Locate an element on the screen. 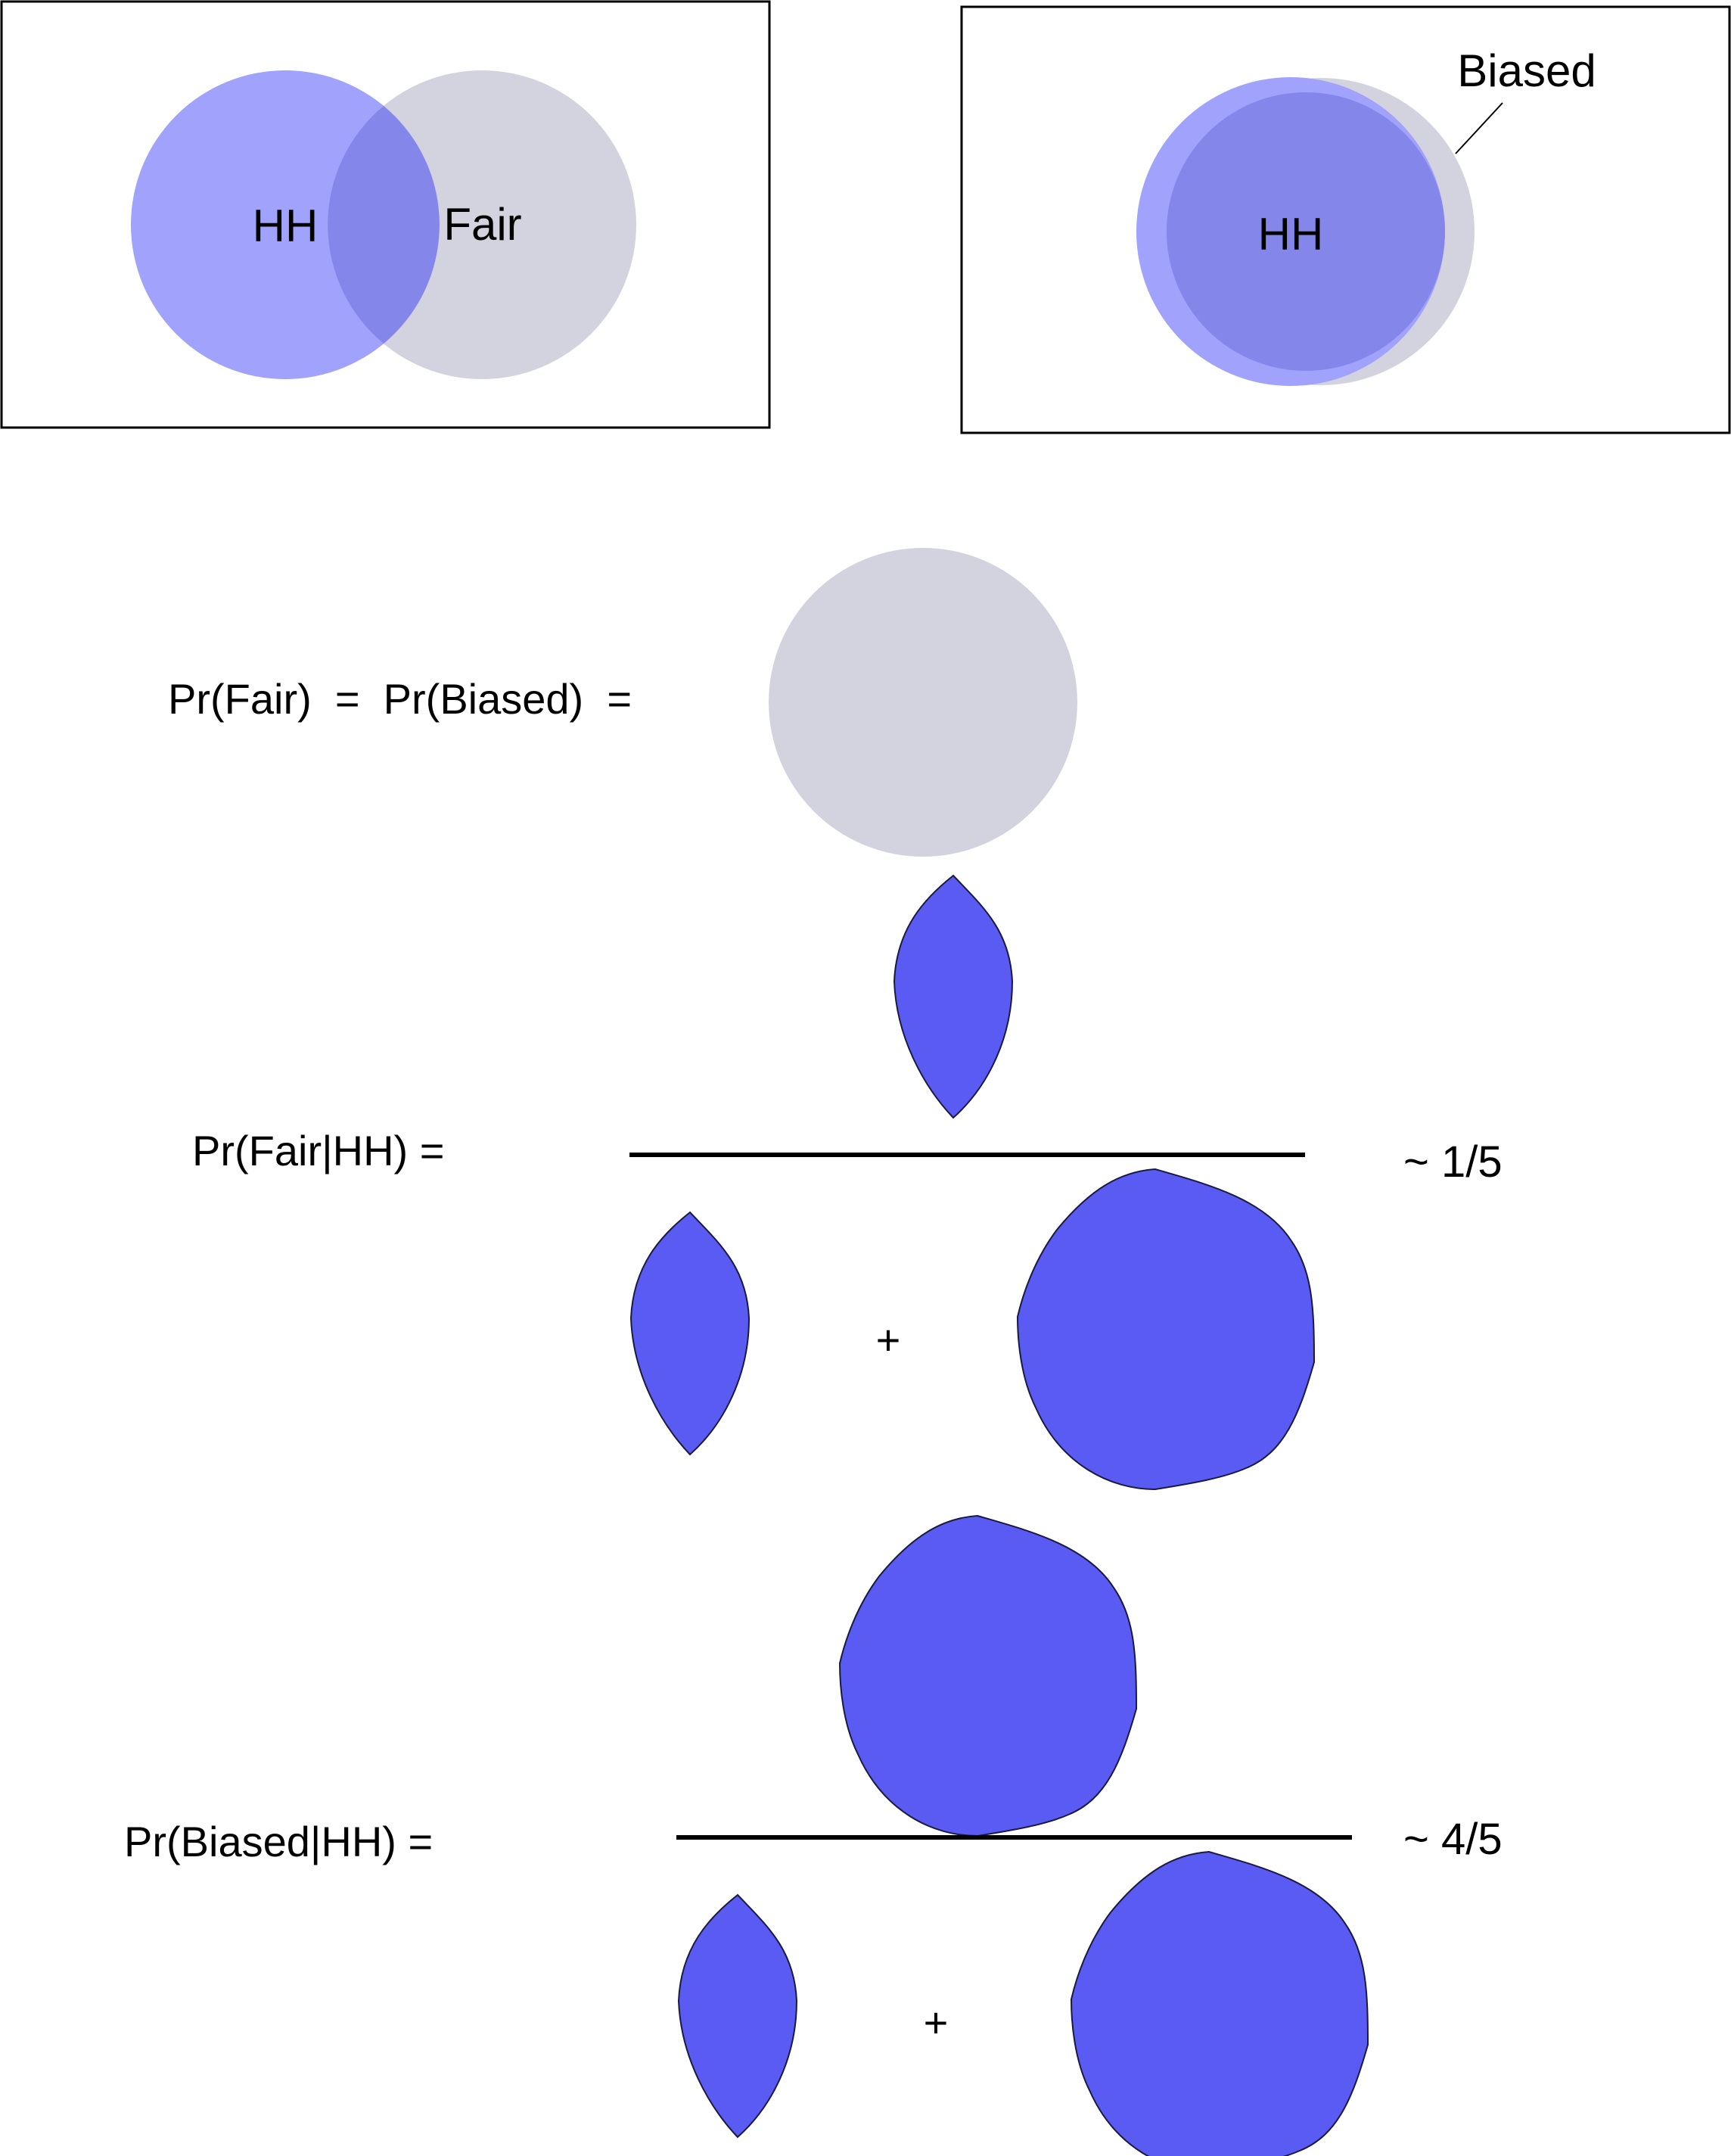 The width and height of the screenshot is (1731, 2156). posterior-biased-result: ~ 4/5 is located at coordinates (1453, 1839).